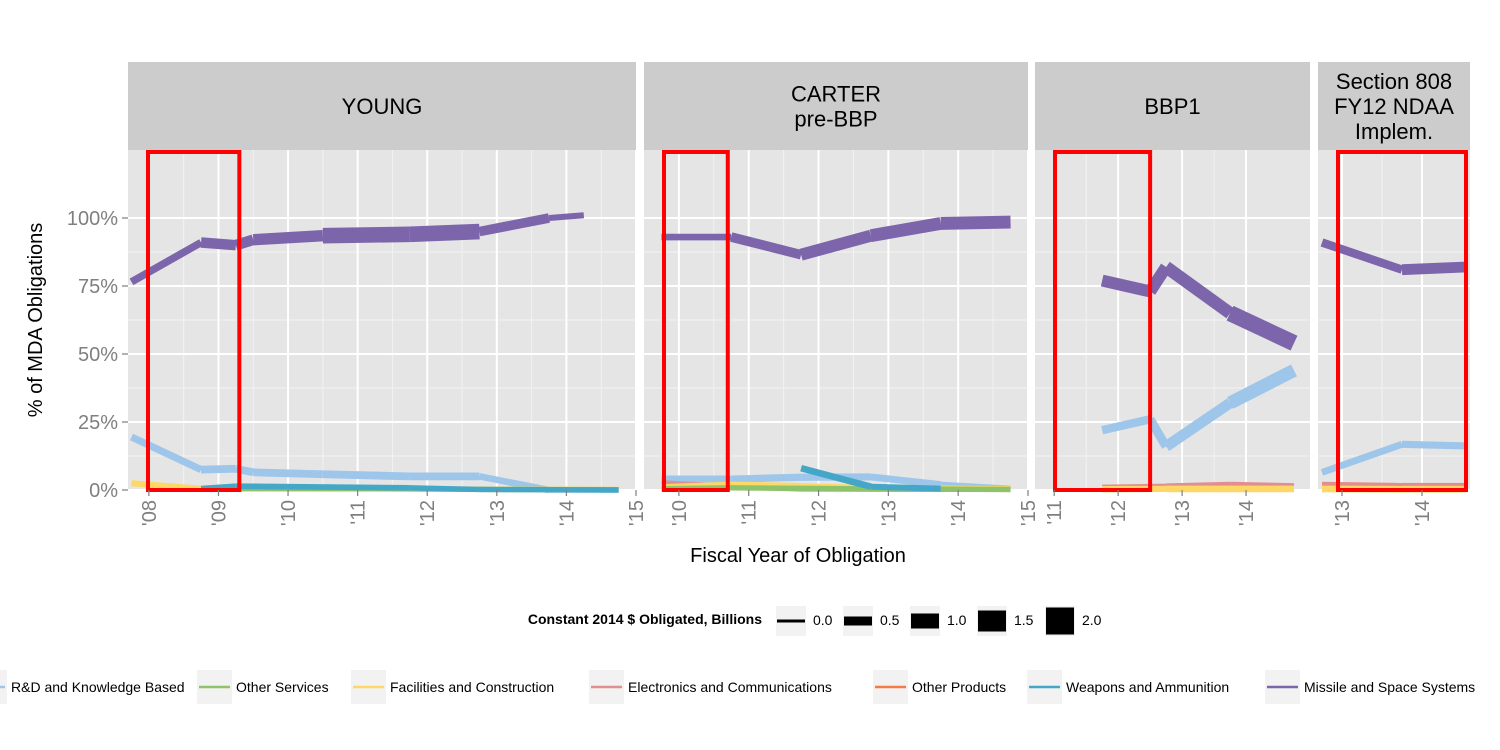  What do you see at coordinates (823, 620) in the screenshot?
I see `size-key-label: 0.0` at bounding box center [823, 620].